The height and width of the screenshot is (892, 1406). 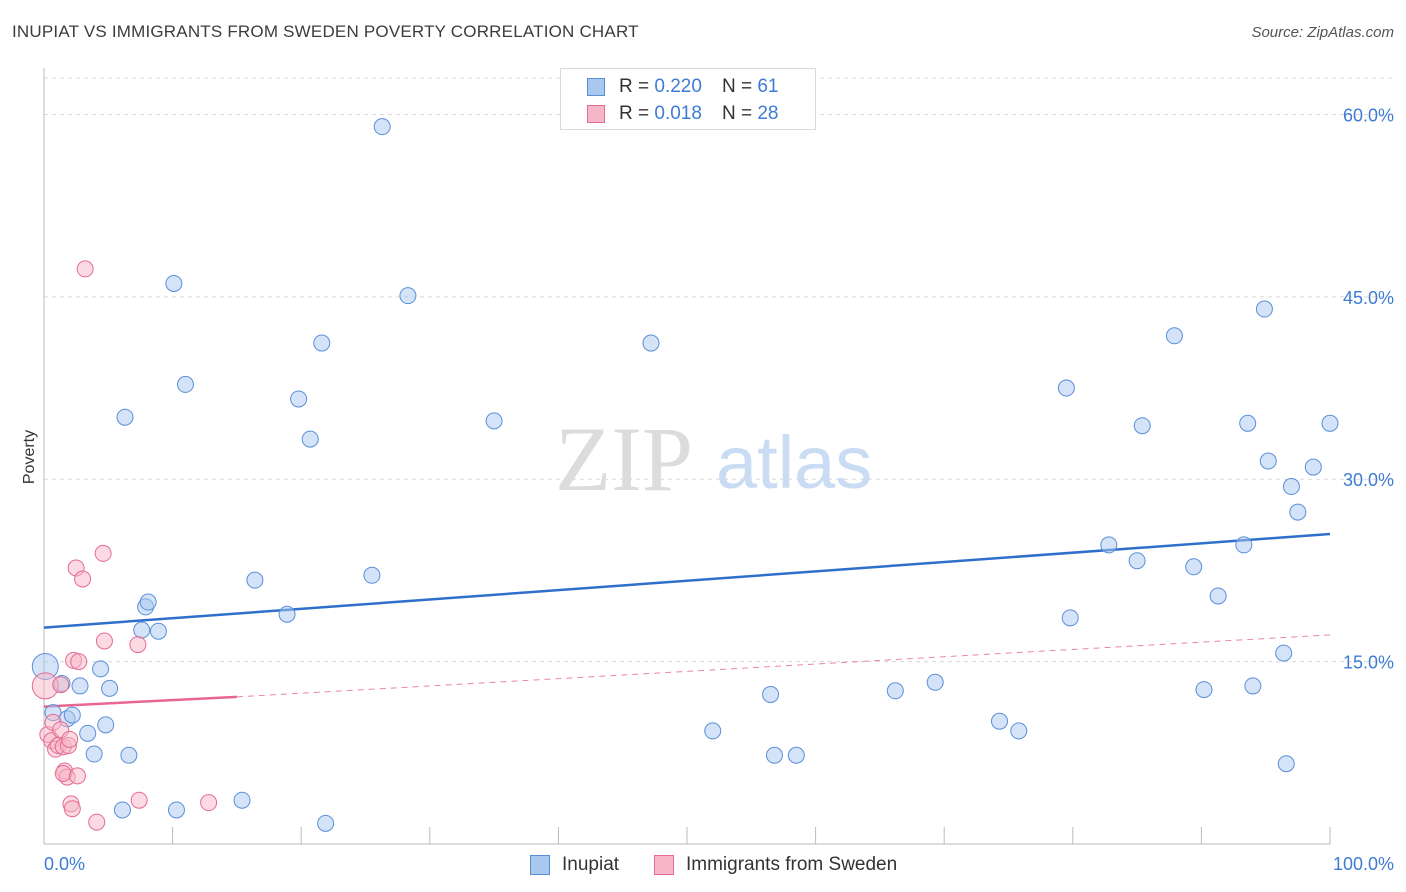 What do you see at coordinates (792, 864) in the screenshot?
I see `legend-label-sweden: Immigrants from Sweden` at bounding box center [792, 864].